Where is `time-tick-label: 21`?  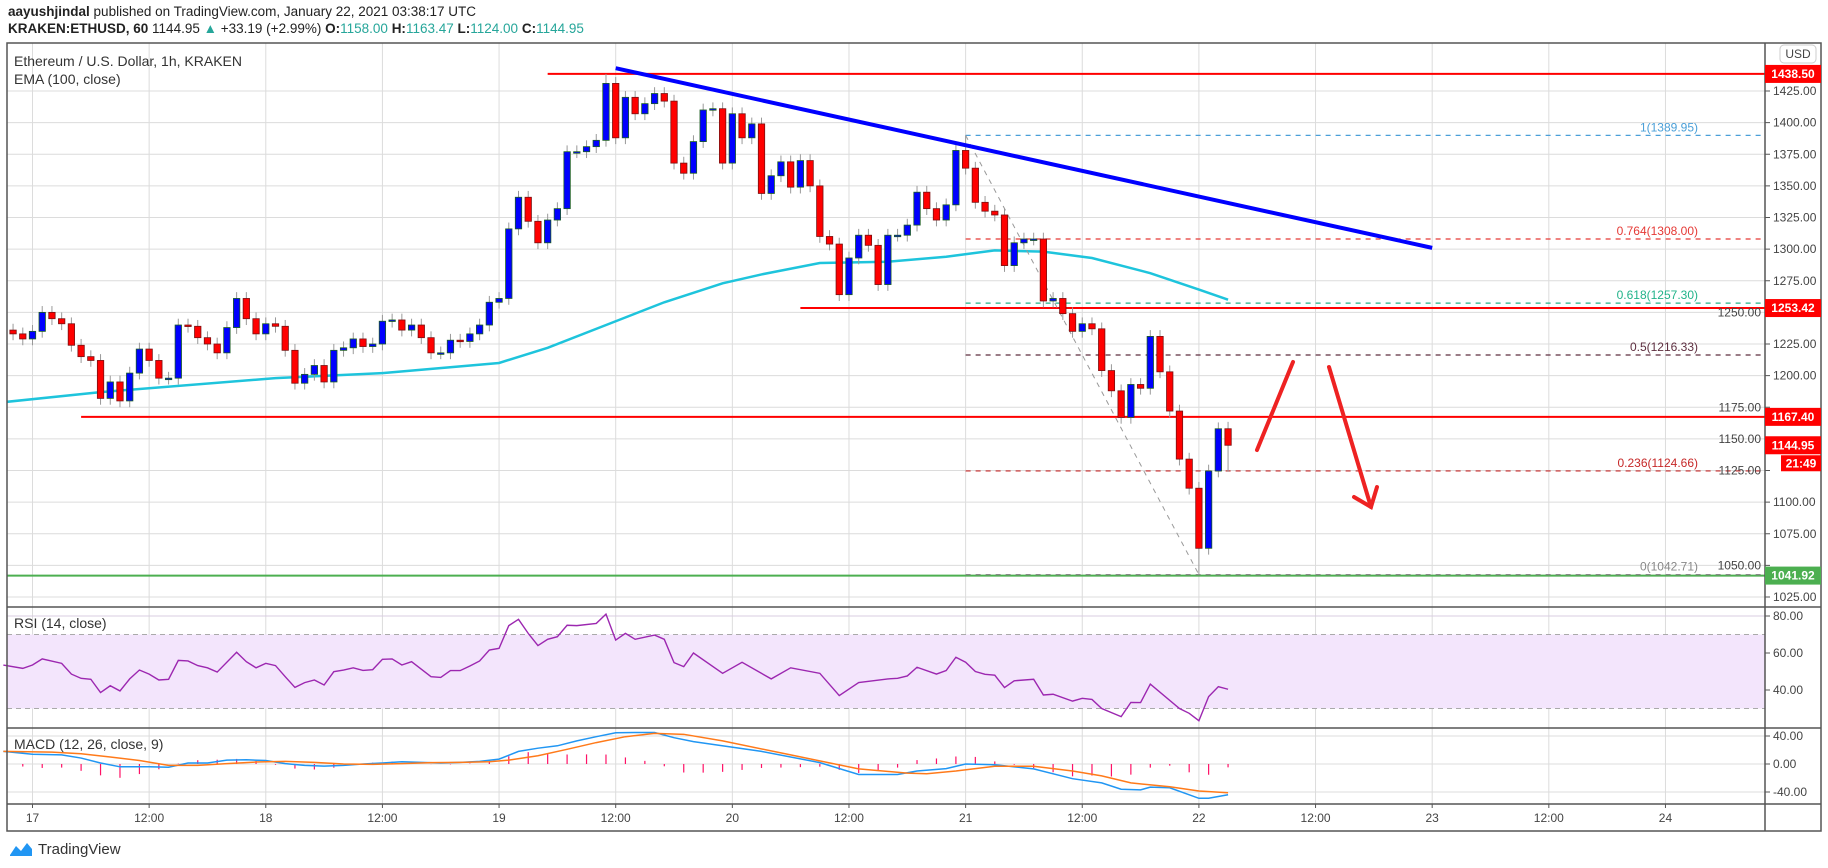 time-tick-label: 21 is located at coordinates (966, 818).